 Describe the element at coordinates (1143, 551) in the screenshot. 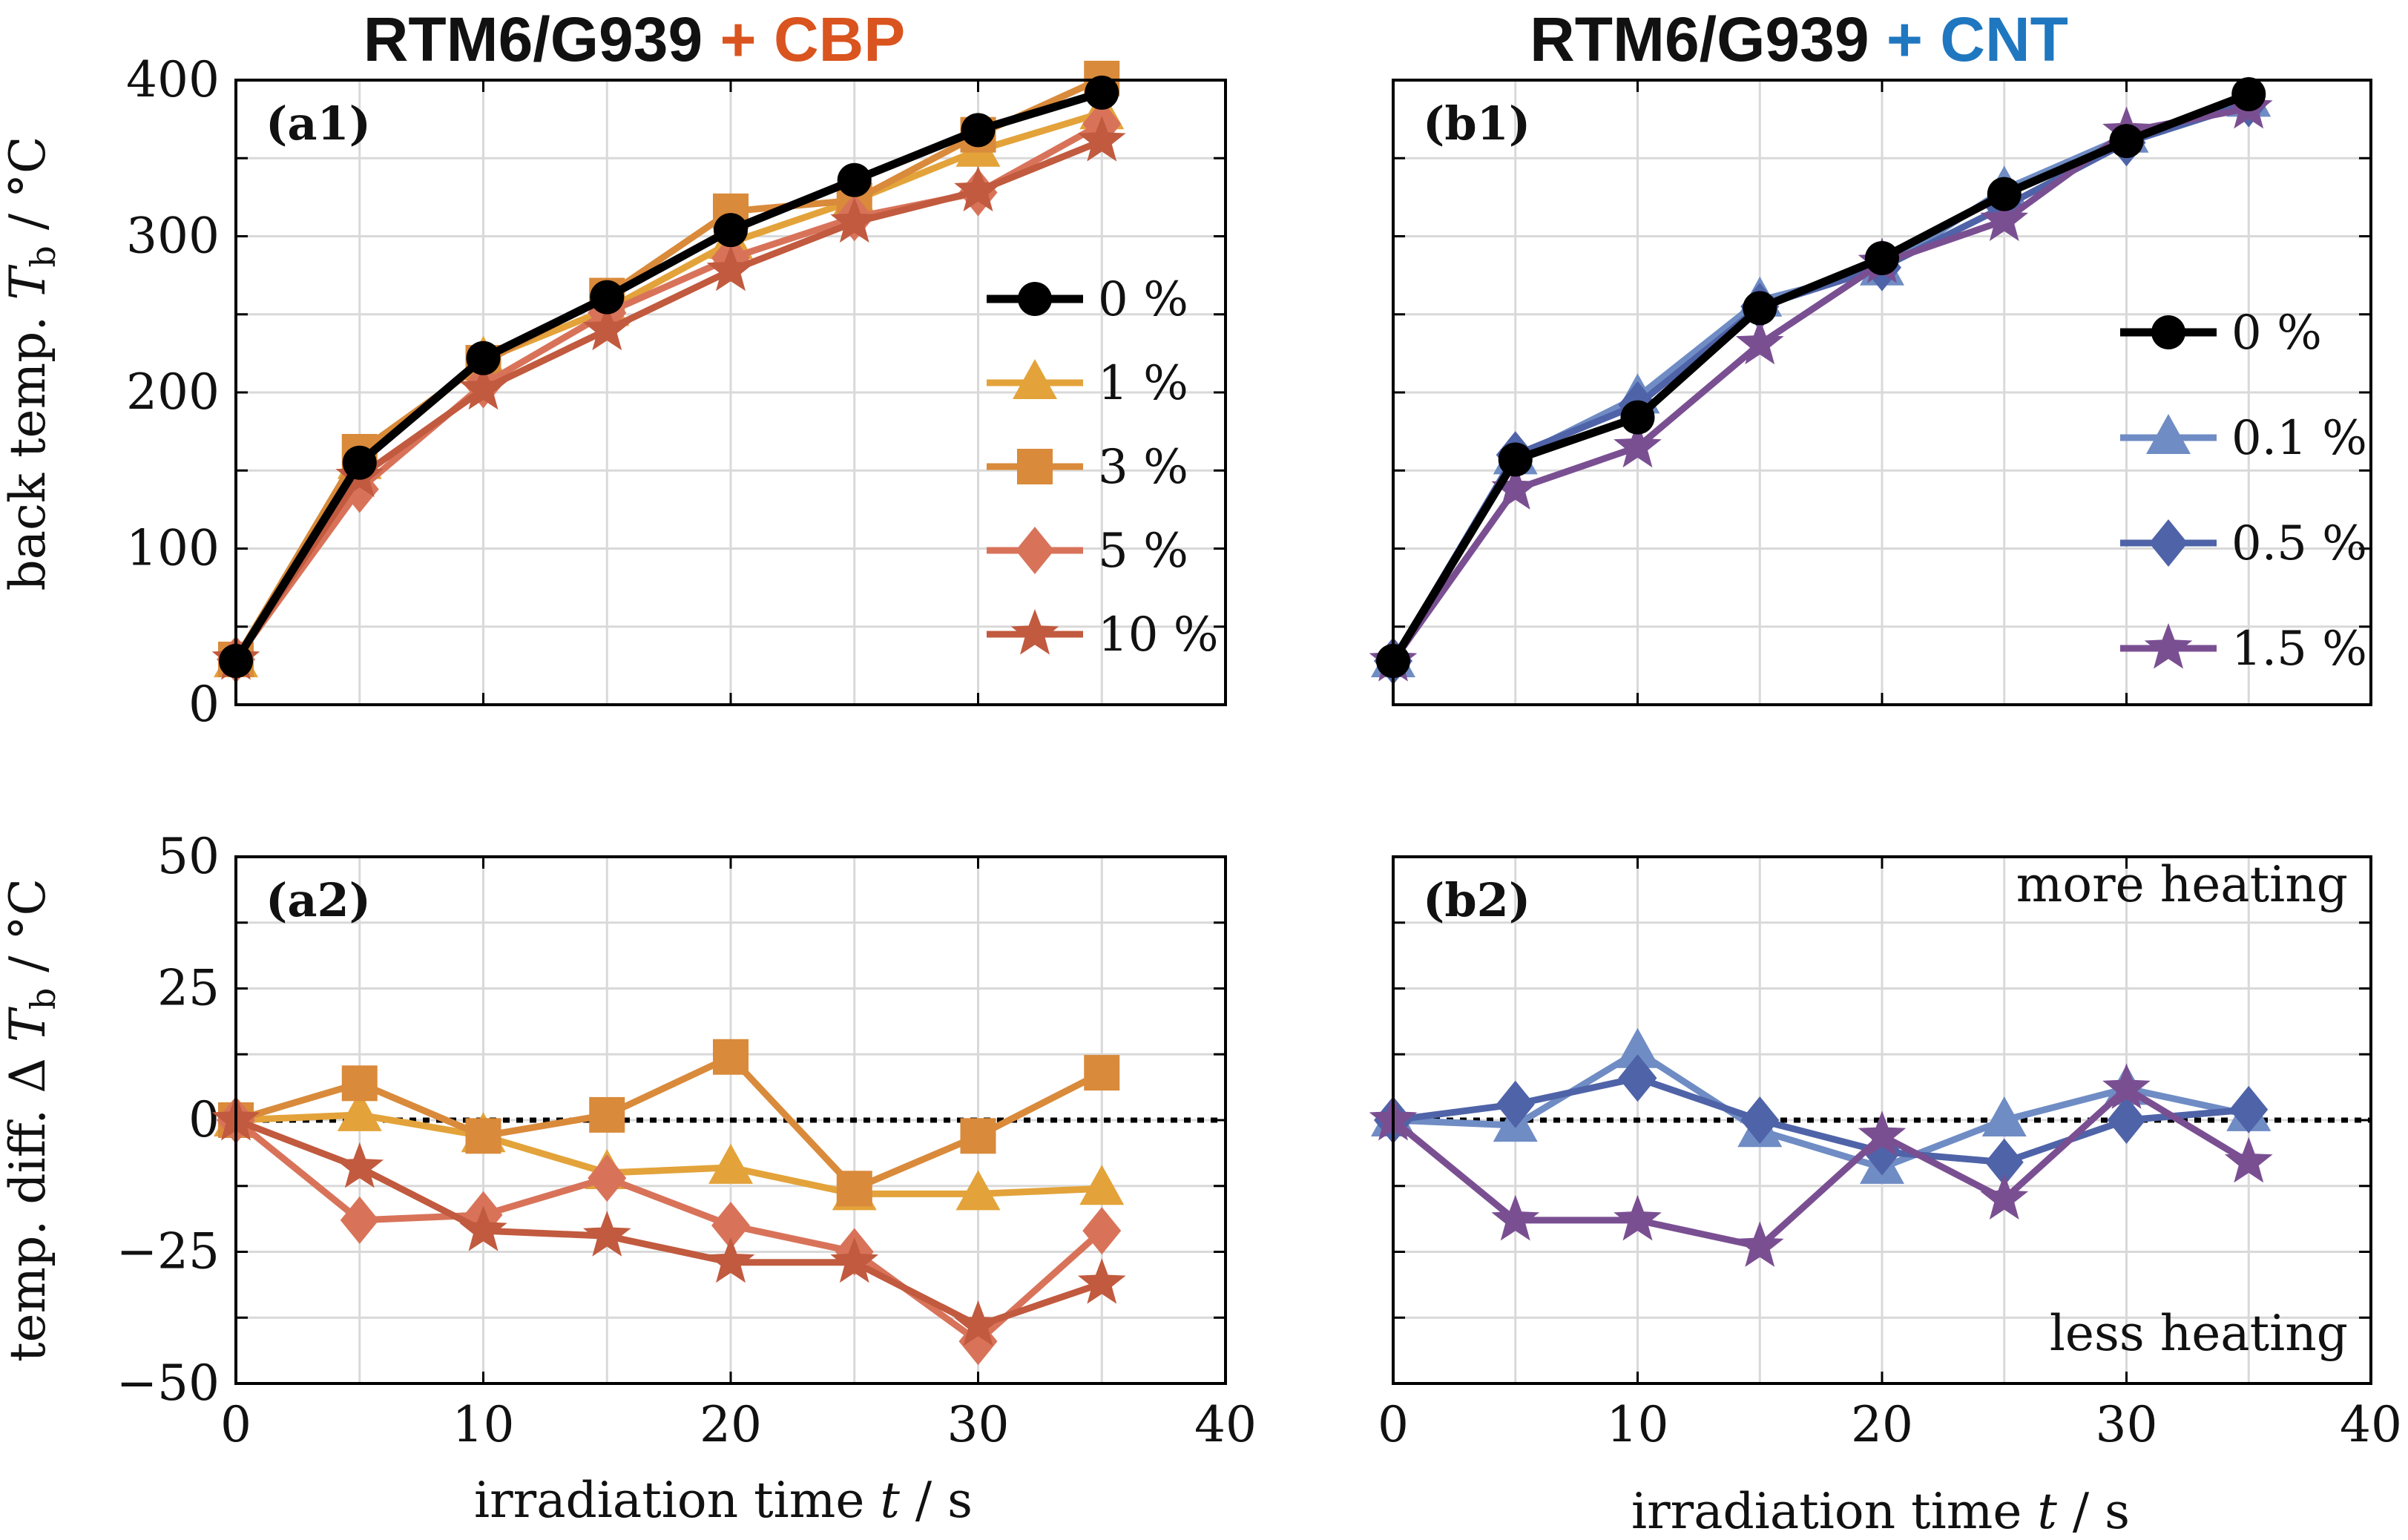

I see `legend-label: 5 %` at that location.